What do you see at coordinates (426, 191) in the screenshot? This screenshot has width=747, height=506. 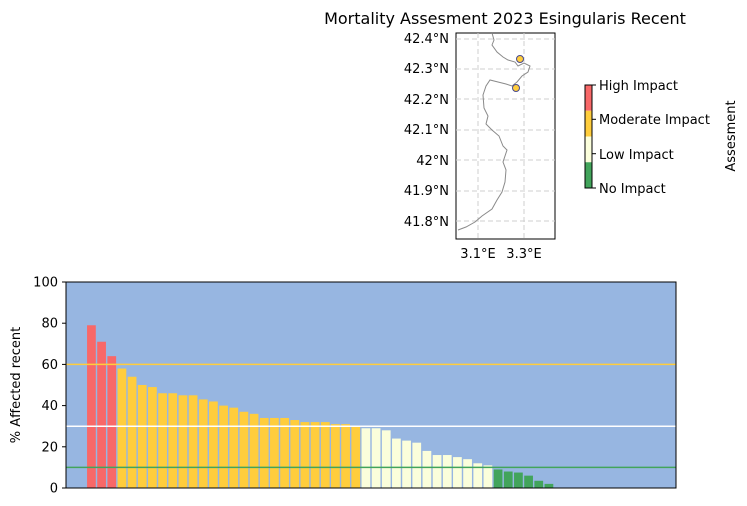 I see `lat-tick-label: 41.9°N` at bounding box center [426, 191].